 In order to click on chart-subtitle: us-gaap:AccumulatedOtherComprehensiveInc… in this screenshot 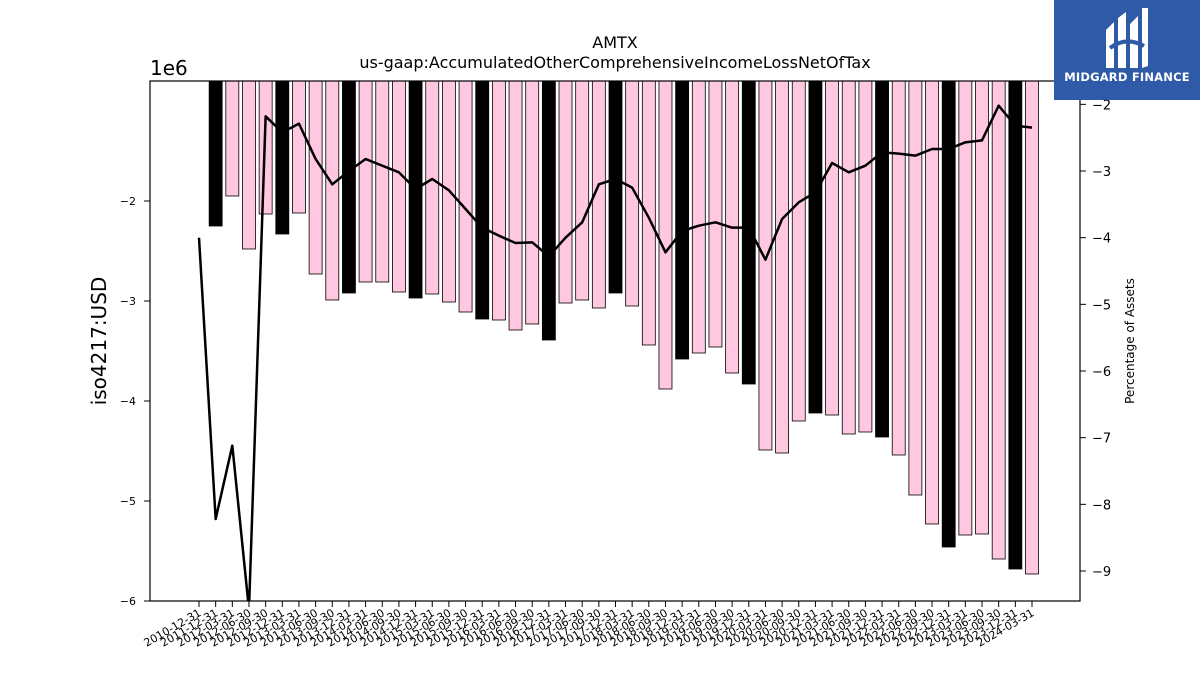, I will do `click(614, 62)`.